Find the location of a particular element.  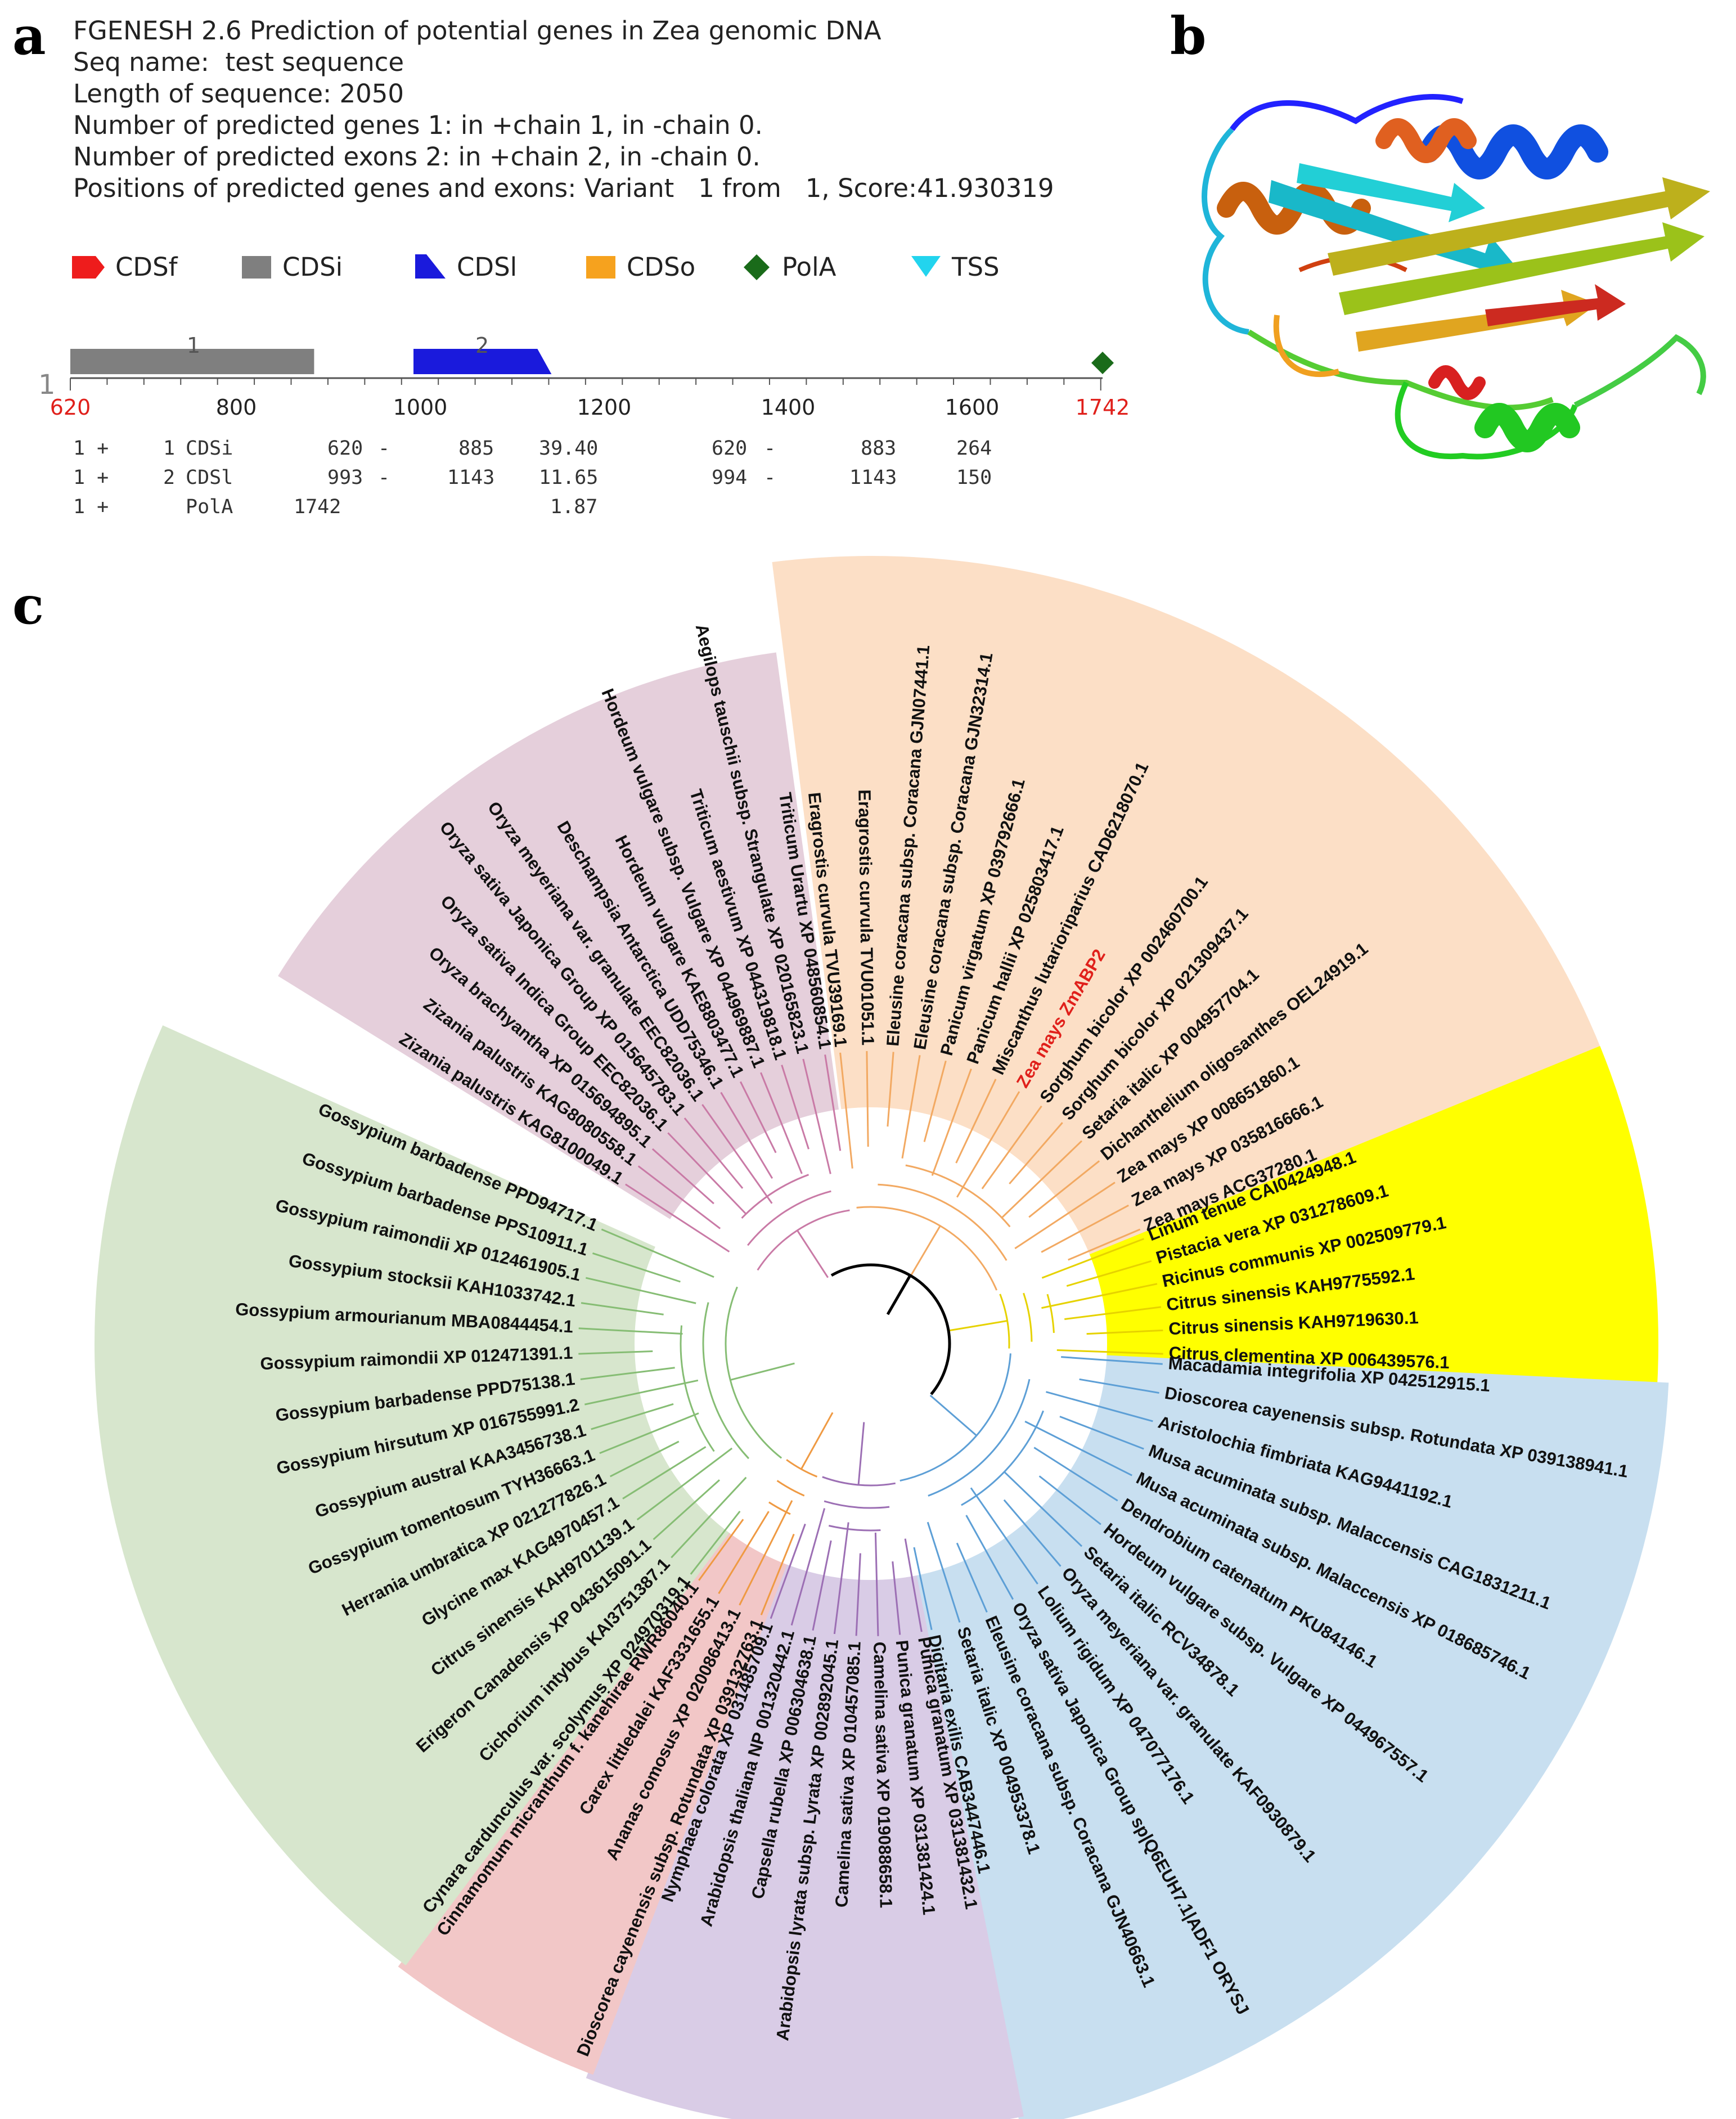

clade-wedge-lilac is located at coordinates (805, 1731).